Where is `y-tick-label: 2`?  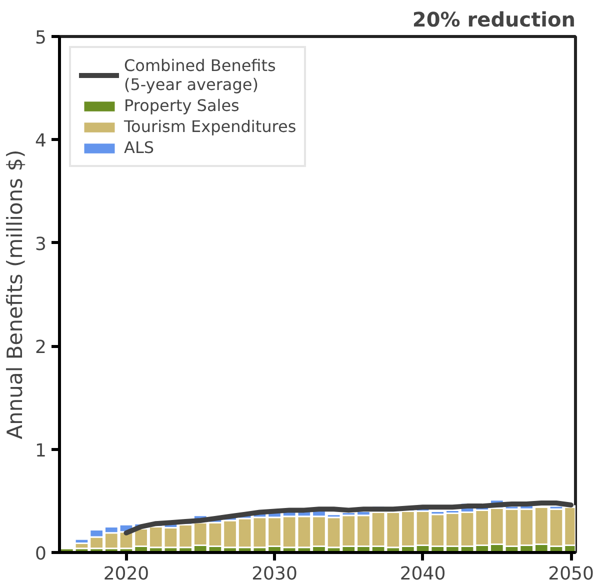 y-tick-label: 2 is located at coordinates (40, 347).